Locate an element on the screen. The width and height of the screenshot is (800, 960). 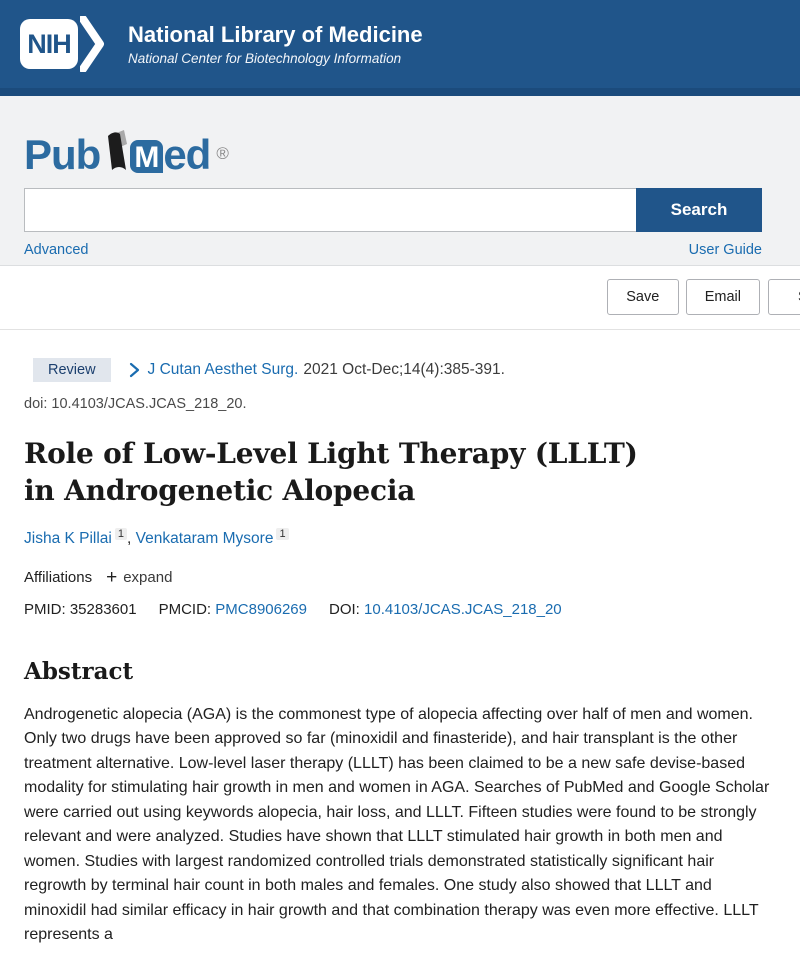
search-bar: Search is located at coordinates (393, 210).